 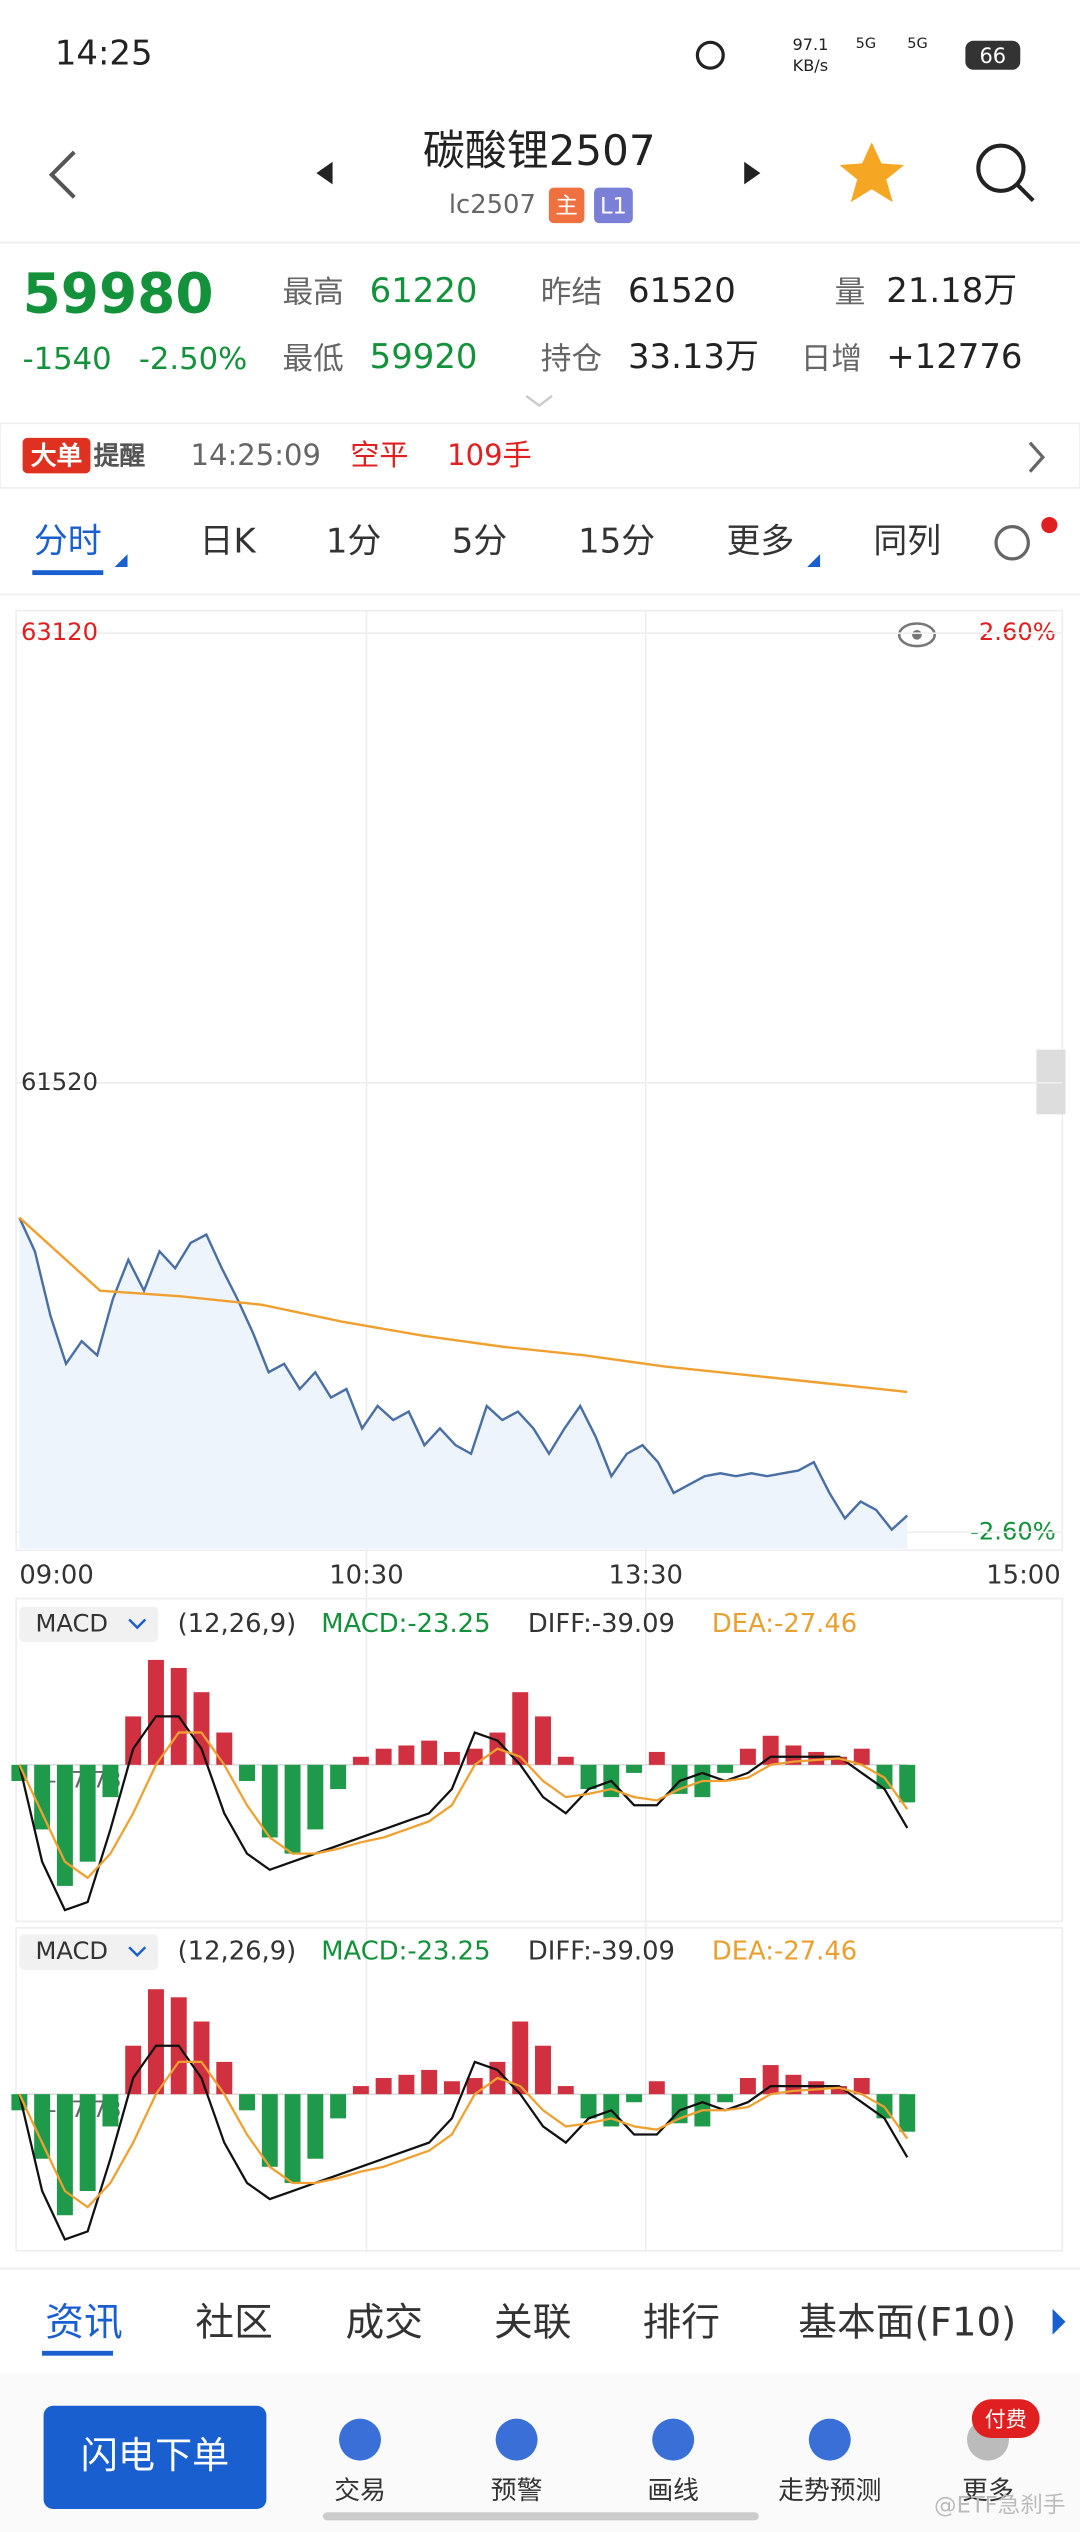 What do you see at coordinates (1037, 457) in the screenshot?
I see `alert-more` at bounding box center [1037, 457].